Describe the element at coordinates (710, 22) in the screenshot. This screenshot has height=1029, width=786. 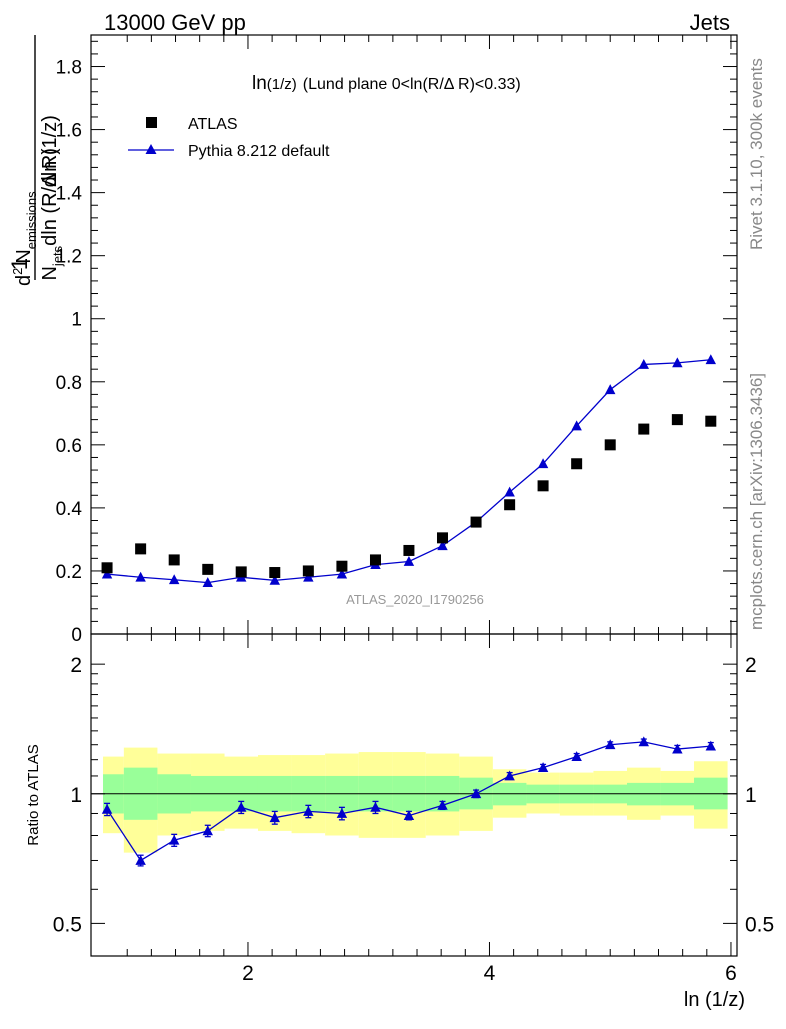
I see `header-right: Jets` at that location.